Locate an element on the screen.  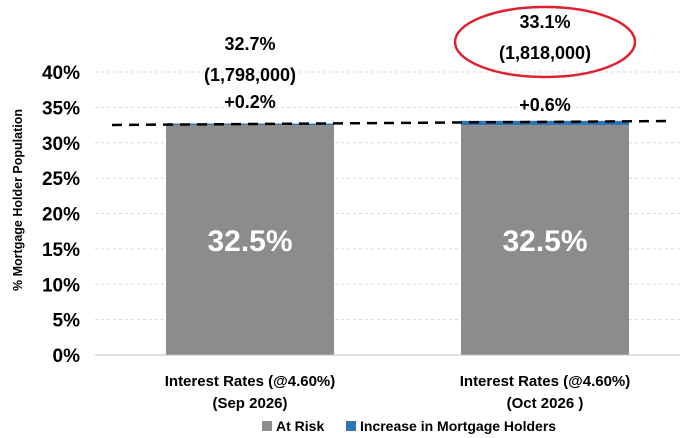
y-tick-label: 15% is located at coordinates (61, 250).